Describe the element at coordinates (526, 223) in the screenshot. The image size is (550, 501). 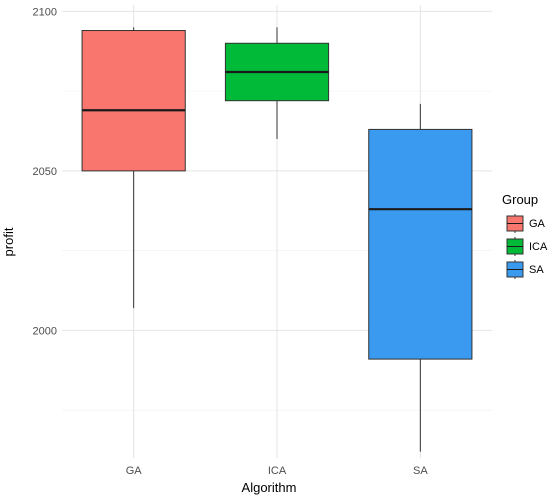
I see `legend-item-ga: GA` at that location.